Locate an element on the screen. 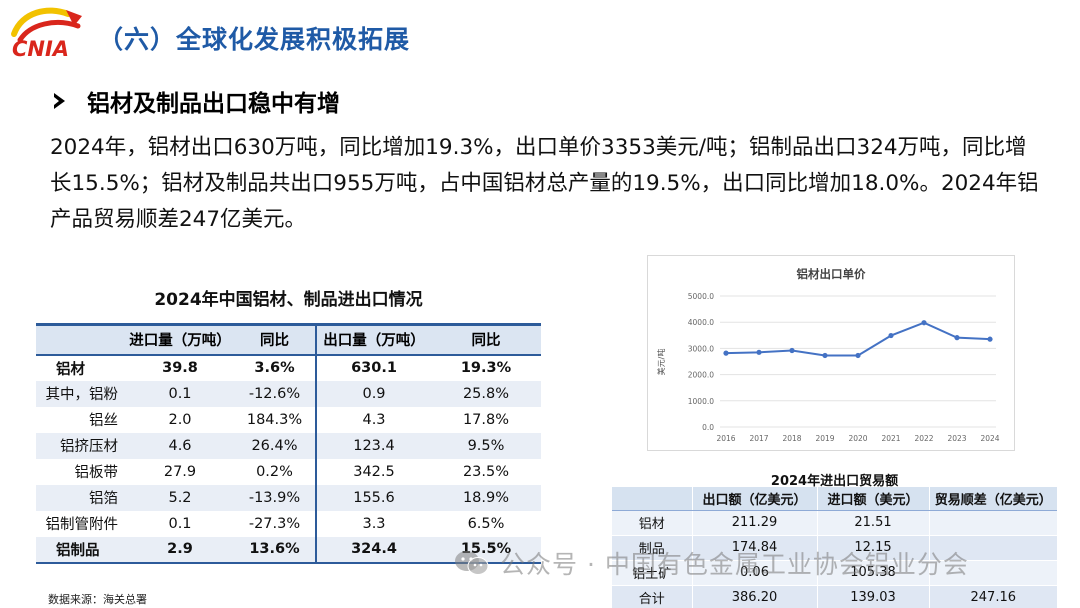 This screenshot has height=608, width=1080. cell: -27.3% is located at coordinates (274, 523).